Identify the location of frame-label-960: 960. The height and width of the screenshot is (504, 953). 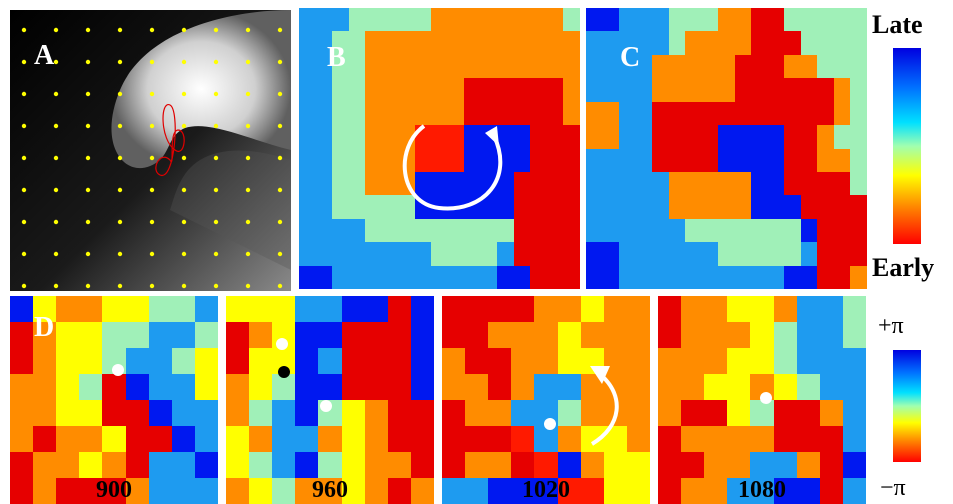
(330, 490).